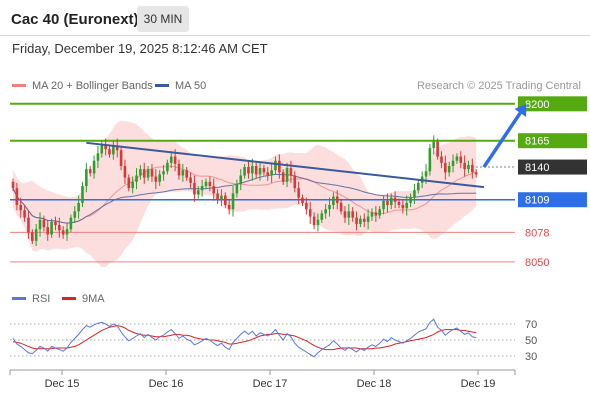 This screenshot has width=590, height=400. Describe the element at coordinates (520, 110) in the screenshot. I see `forecast-arrow-head` at that location.